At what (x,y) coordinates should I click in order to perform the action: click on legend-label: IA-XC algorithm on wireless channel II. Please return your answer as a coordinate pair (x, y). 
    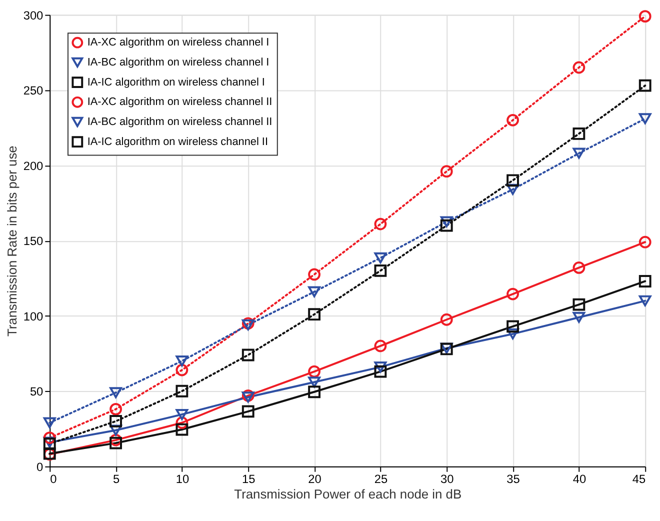
    Looking at the image, I should click on (179, 102).